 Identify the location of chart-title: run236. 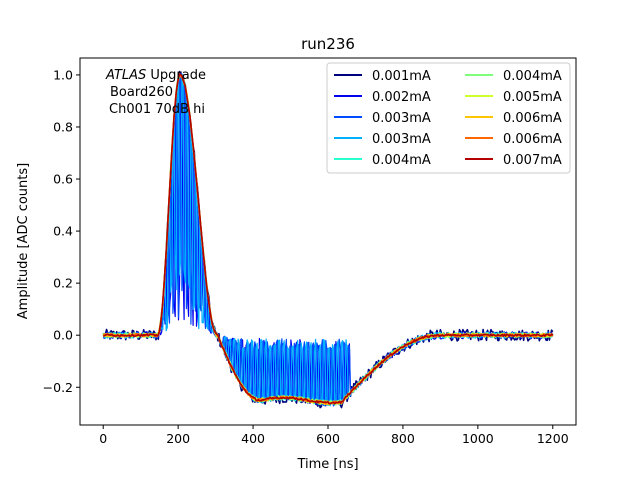
(328, 44).